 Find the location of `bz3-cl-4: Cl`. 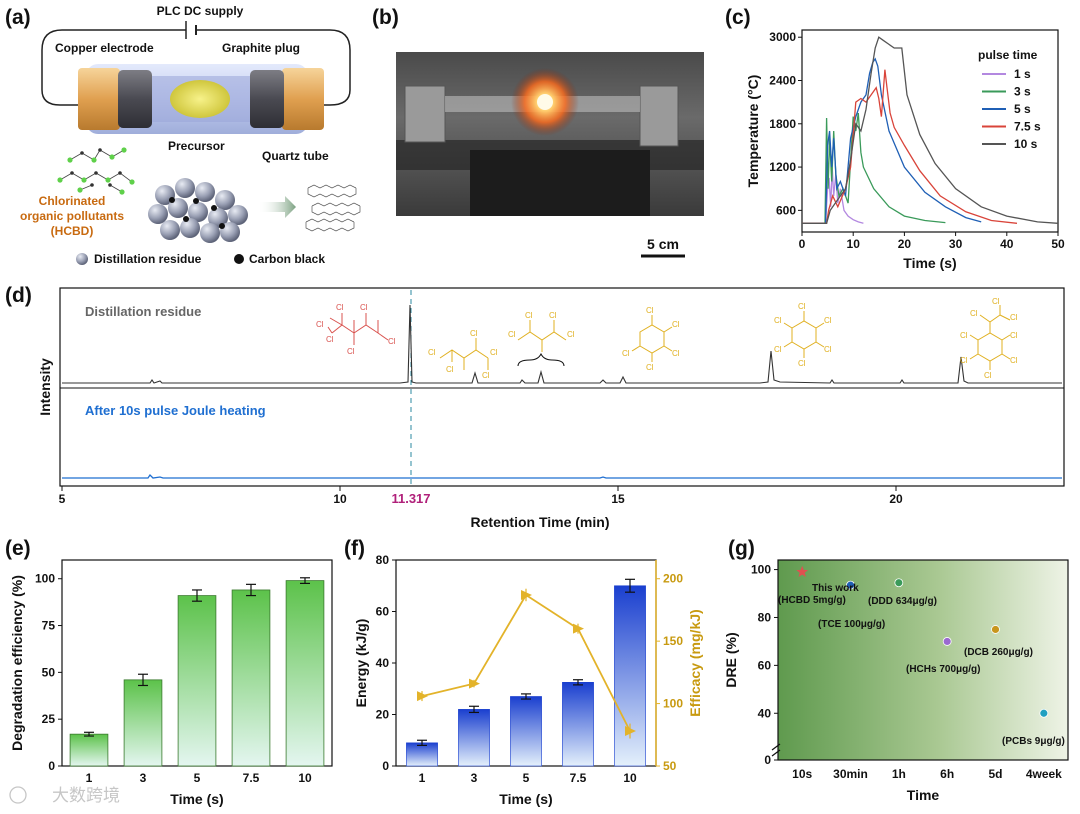

bz3-cl-4: Cl is located at coordinates (1014, 335).